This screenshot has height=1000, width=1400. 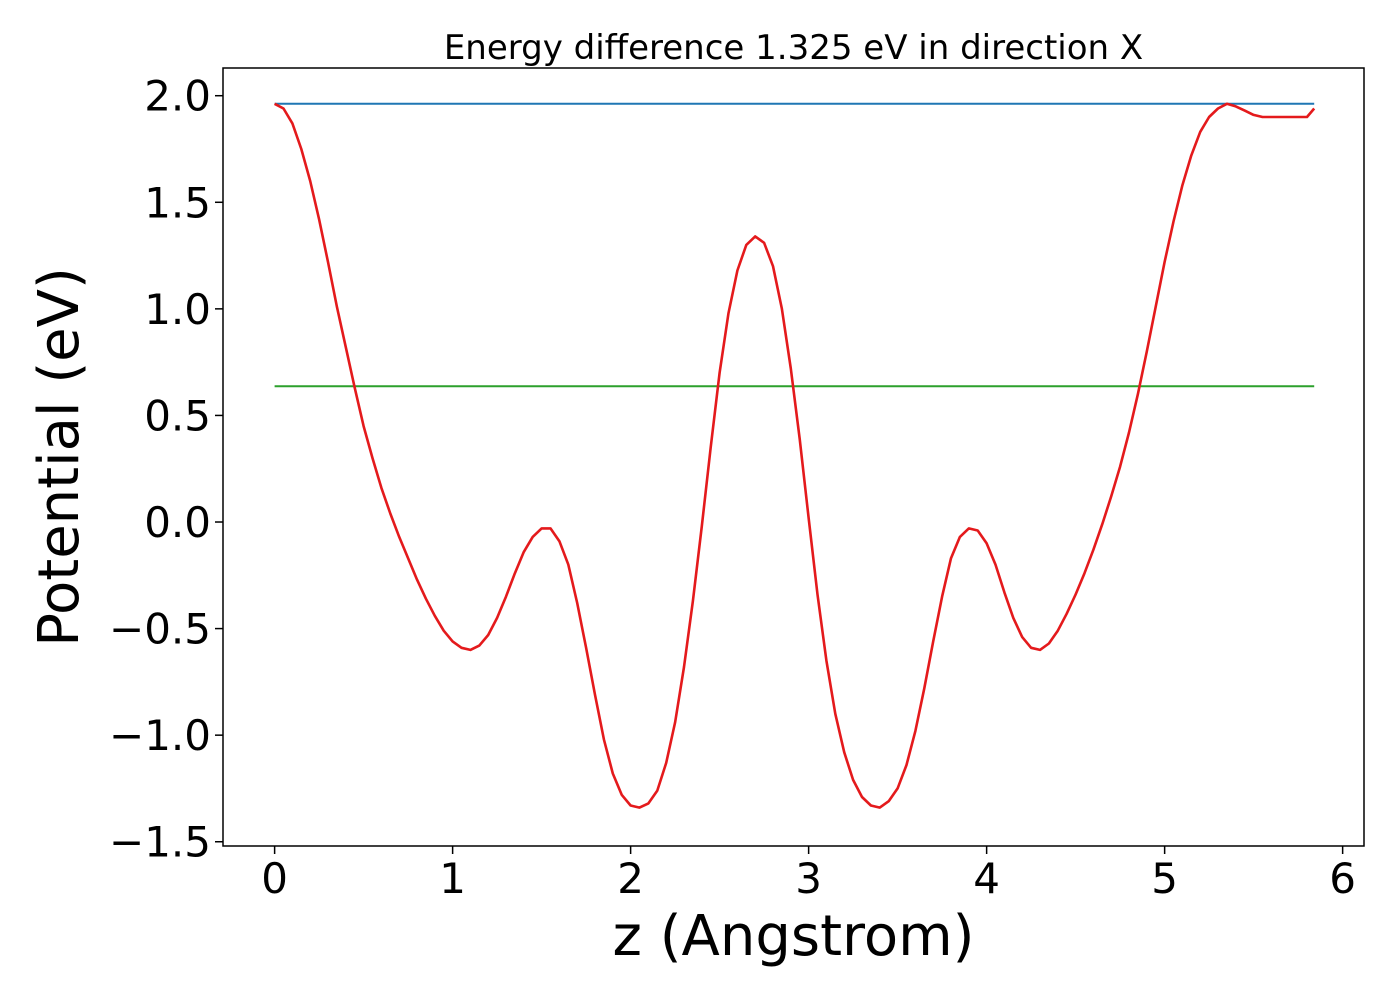 What do you see at coordinates (177, 309) in the screenshot?
I see `y-tick-label: 1.0` at bounding box center [177, 309].